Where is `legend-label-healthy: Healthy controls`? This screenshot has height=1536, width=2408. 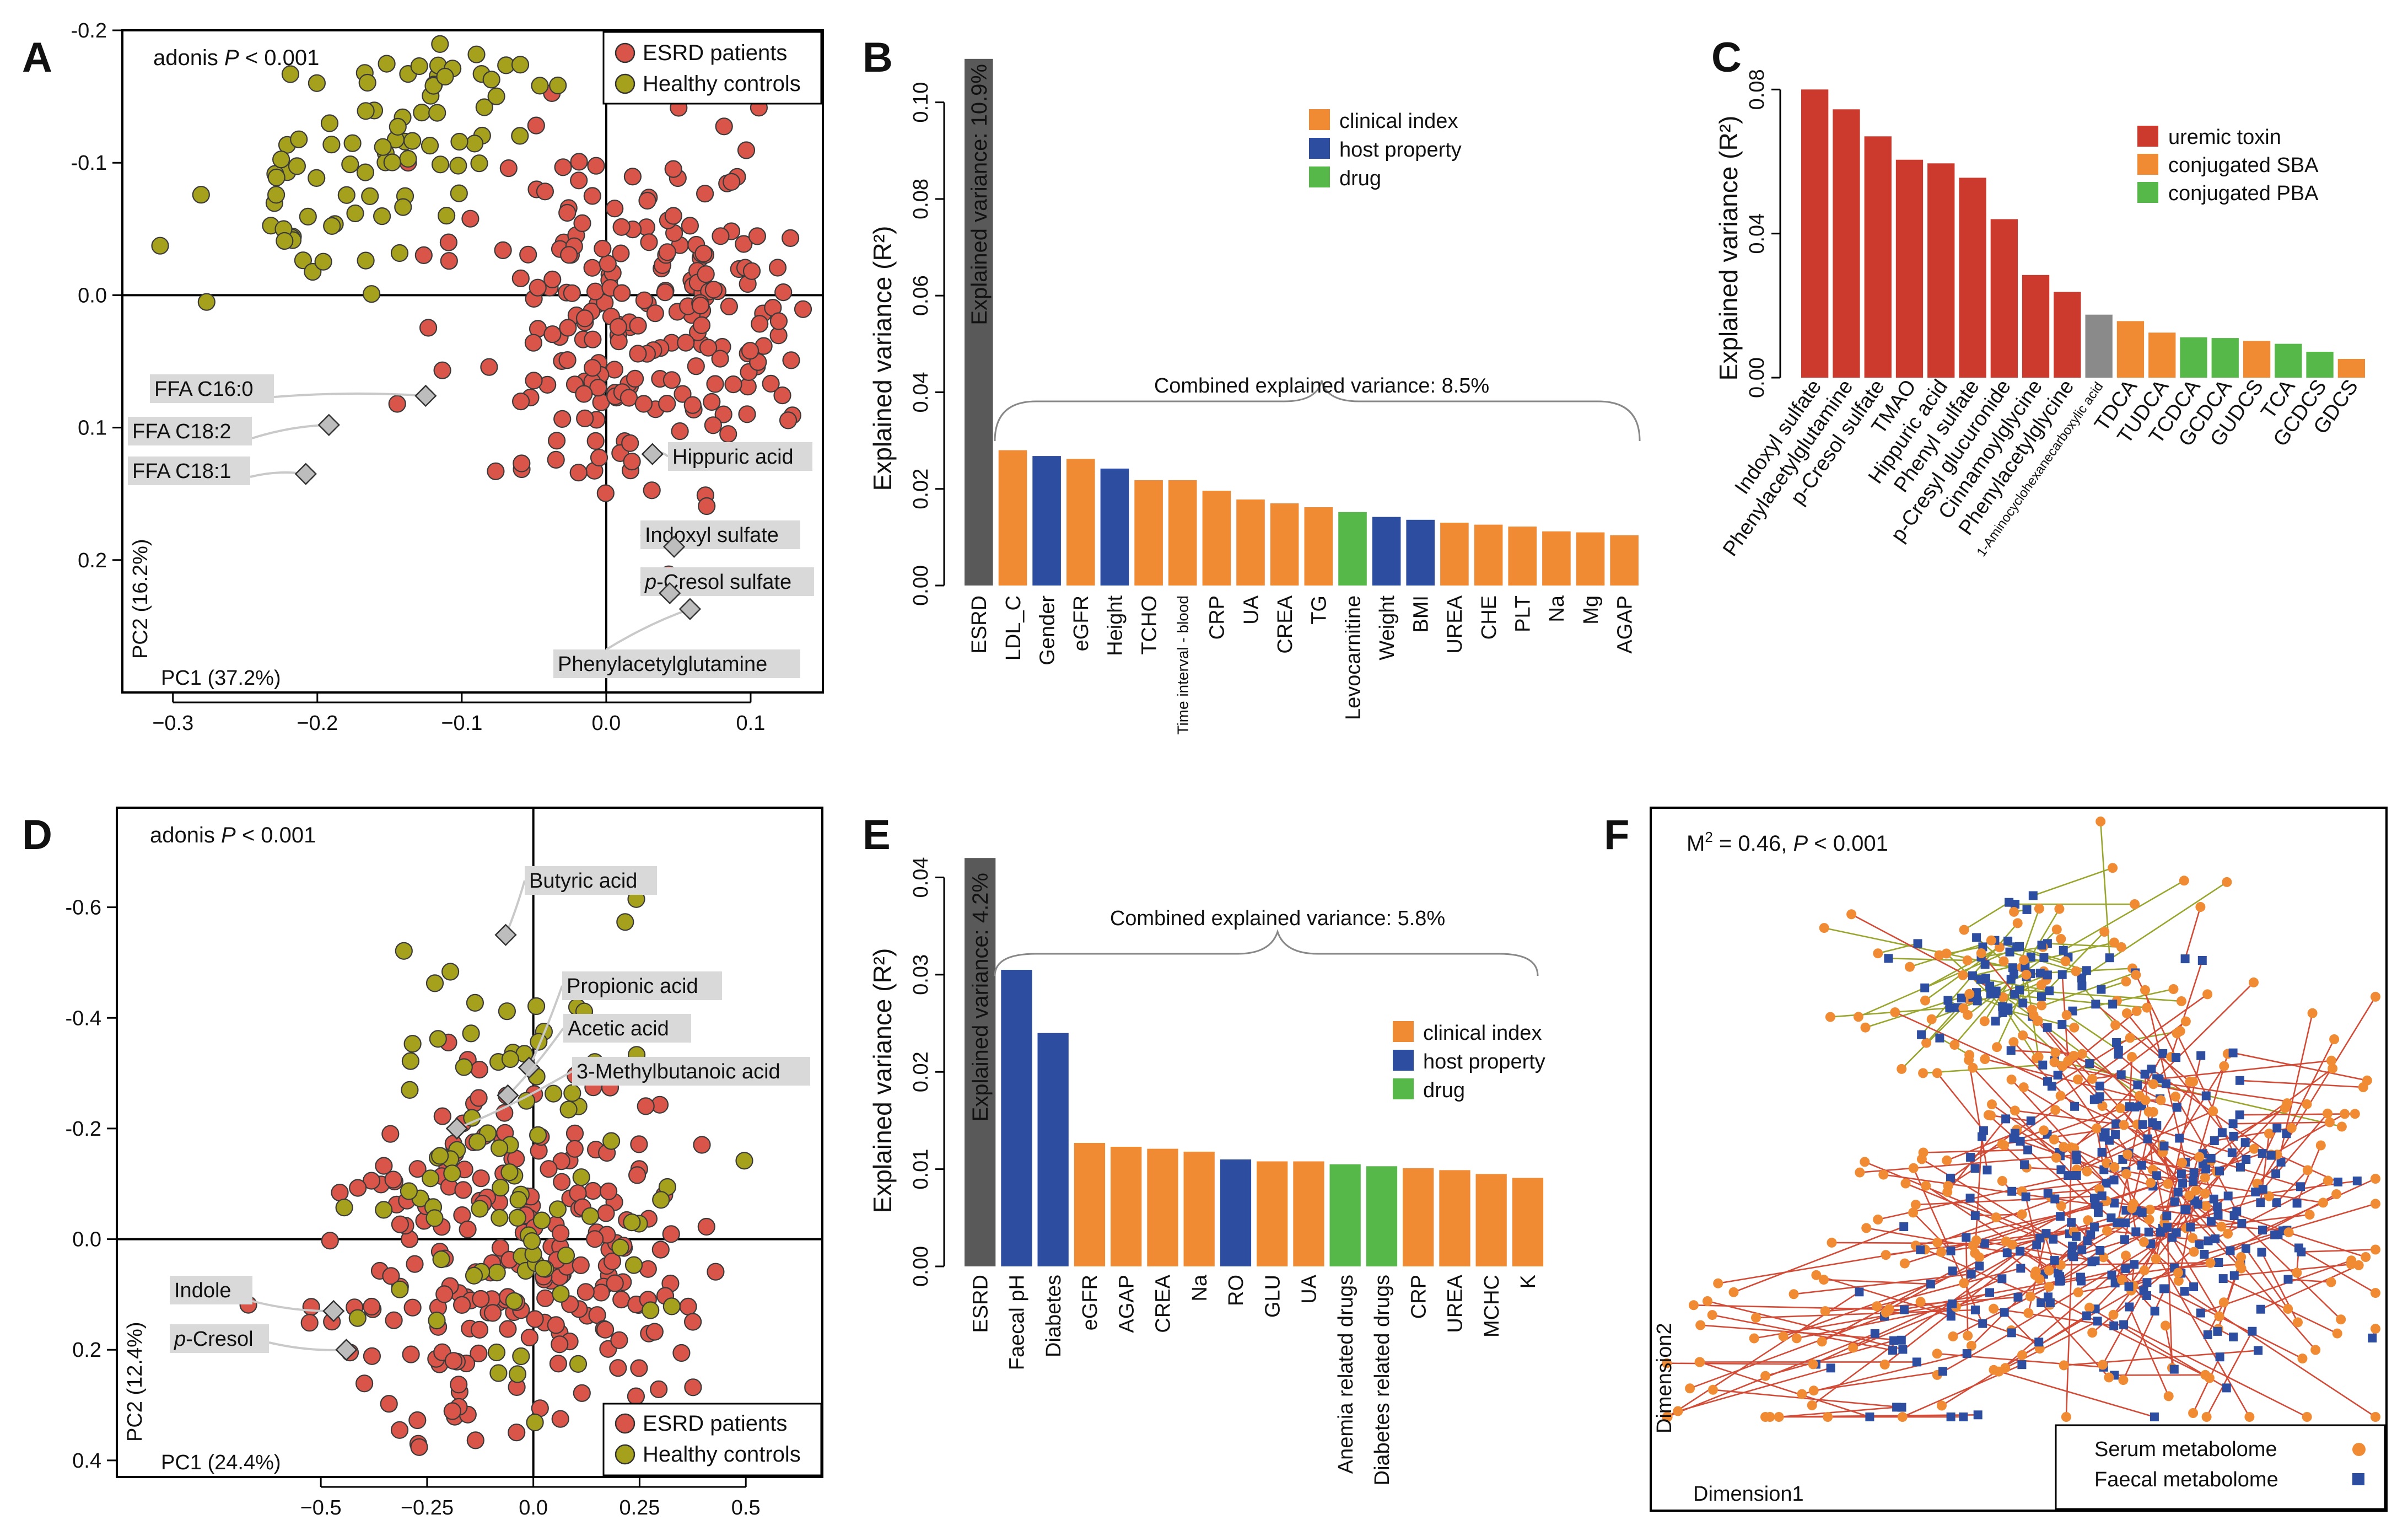 legend-label-healthy: Healthy controls is located at coordinates (722, 84).